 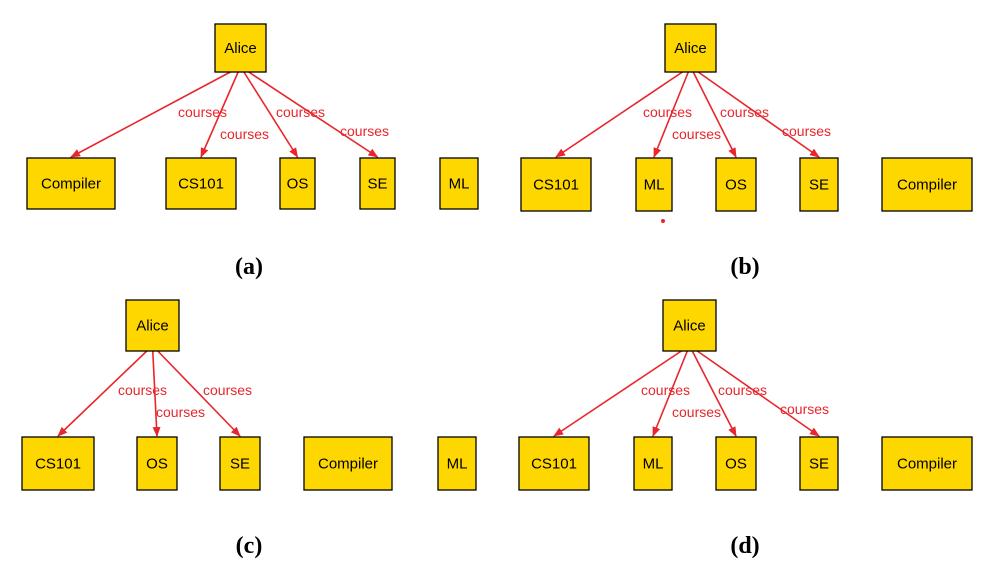 I want to click on panel-caption-a: (a), so click(x=249, y=267).